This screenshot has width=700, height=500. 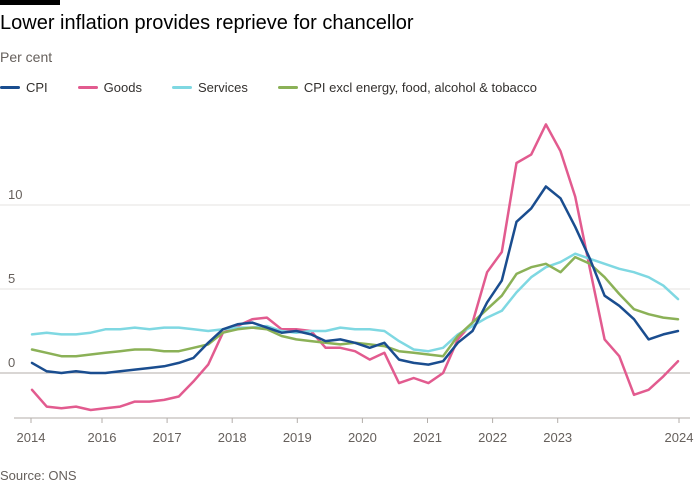 What do you see at coordinates (15, 194) in the screenshot?
I see `y-tick-label: 10` at bounding box center [15, 194].